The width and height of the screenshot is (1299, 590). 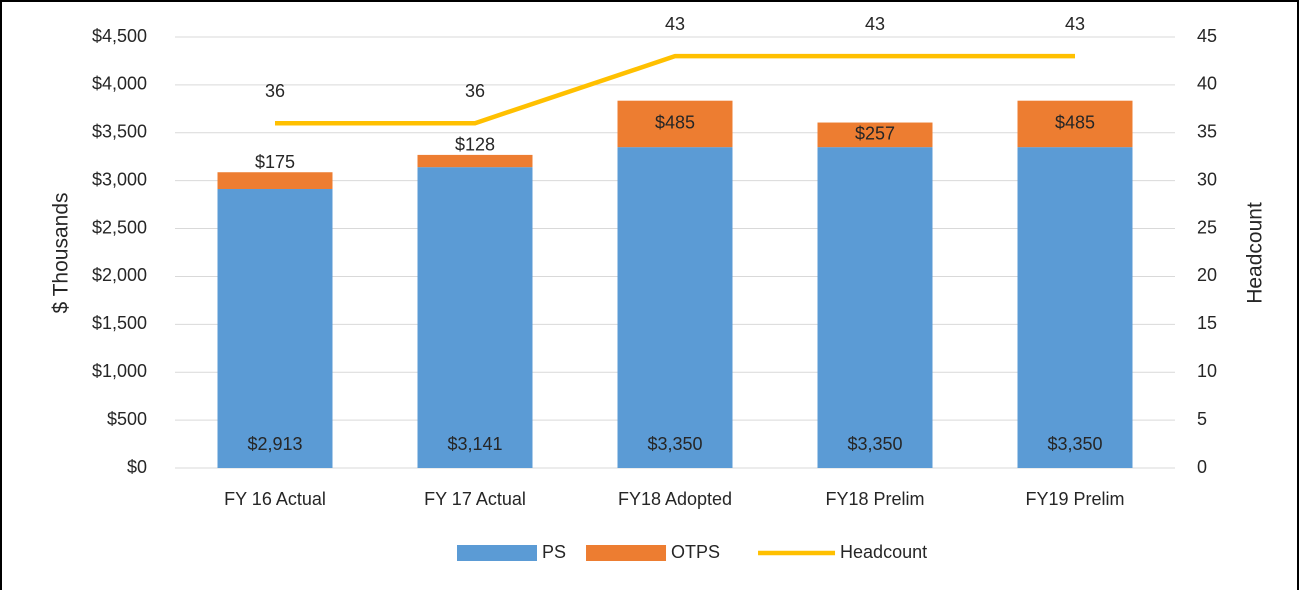 What do you see at coordinates (1207, 132) in the screenshot?
I see `y2-tick-label: 35` at bounding box center [1207, 132].